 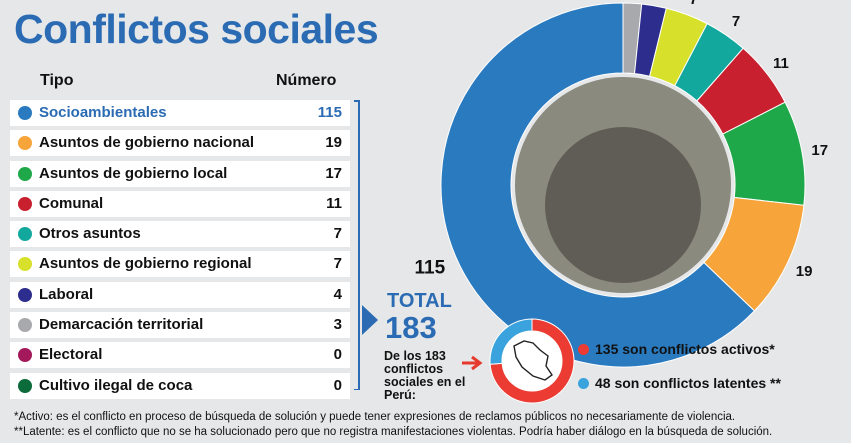 What do you see at coordinates (333, 173) in the screenshot?
I see `row-value: 17` at bounding box center [333, 173].